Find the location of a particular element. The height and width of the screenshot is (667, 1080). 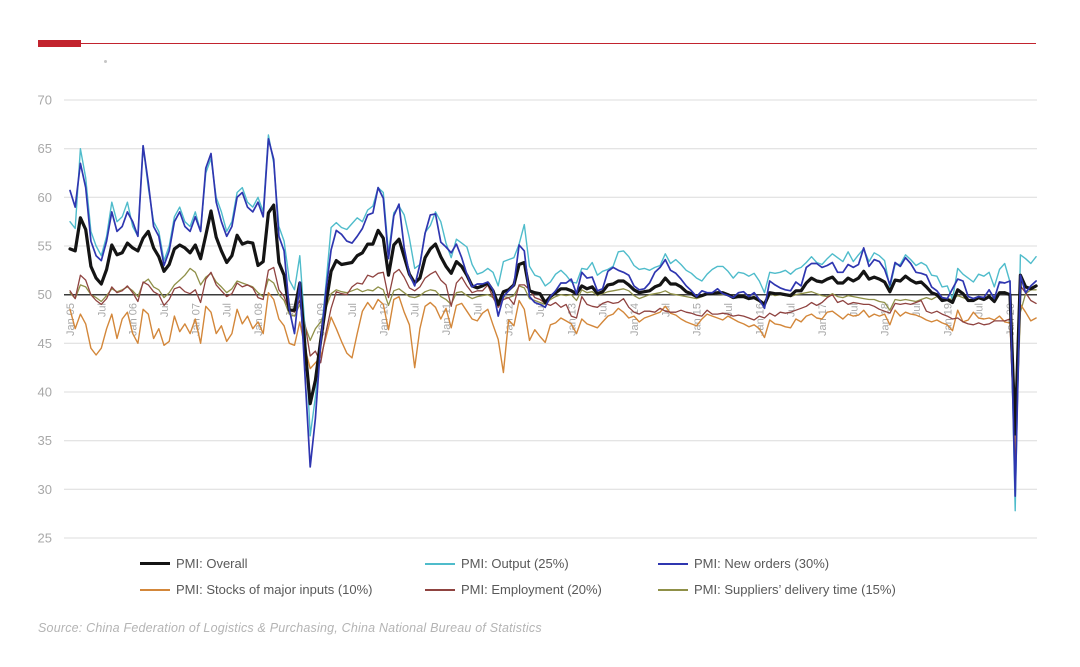

legend-swatch-new-orders is located at coordinates (673, 563).